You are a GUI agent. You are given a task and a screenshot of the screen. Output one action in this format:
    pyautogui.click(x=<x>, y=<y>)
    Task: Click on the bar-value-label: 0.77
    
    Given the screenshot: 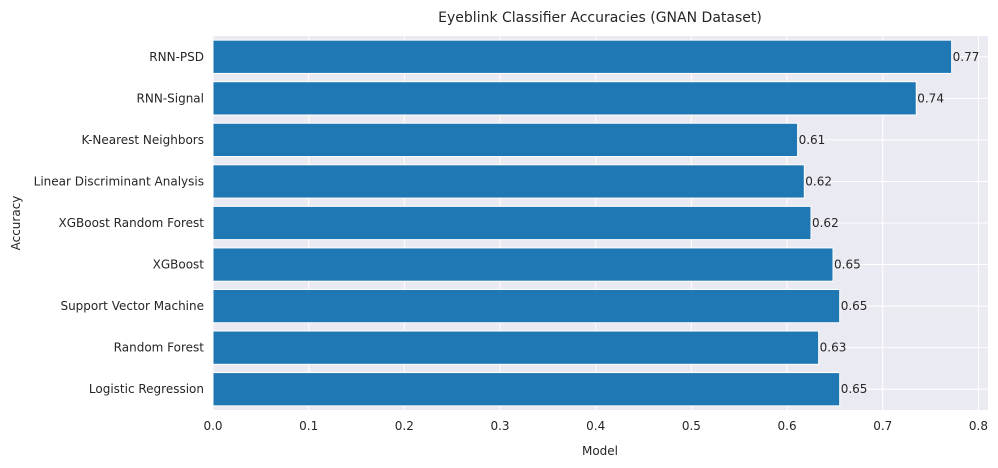 What is the action you would take?
    pyautogui.click(x=966, y=57)
    